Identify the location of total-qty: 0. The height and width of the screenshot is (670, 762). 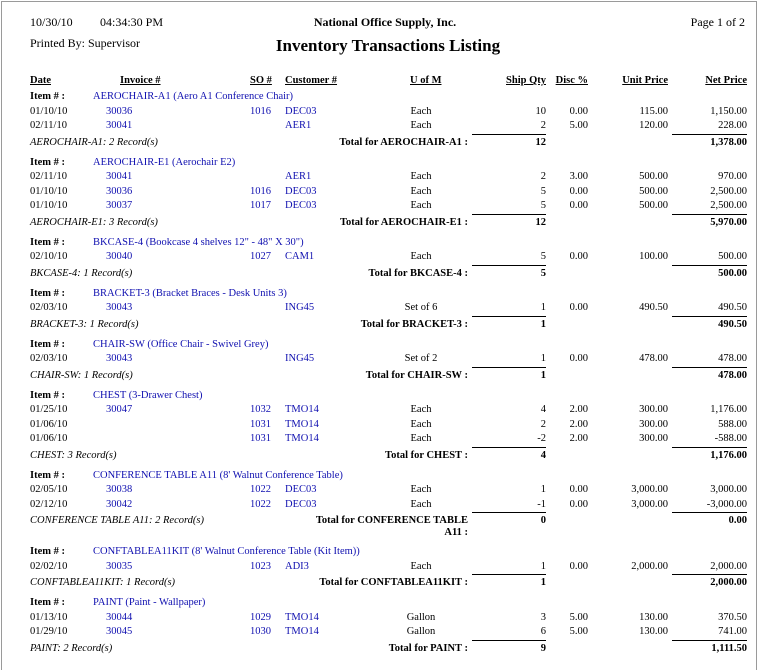
(509, 519).